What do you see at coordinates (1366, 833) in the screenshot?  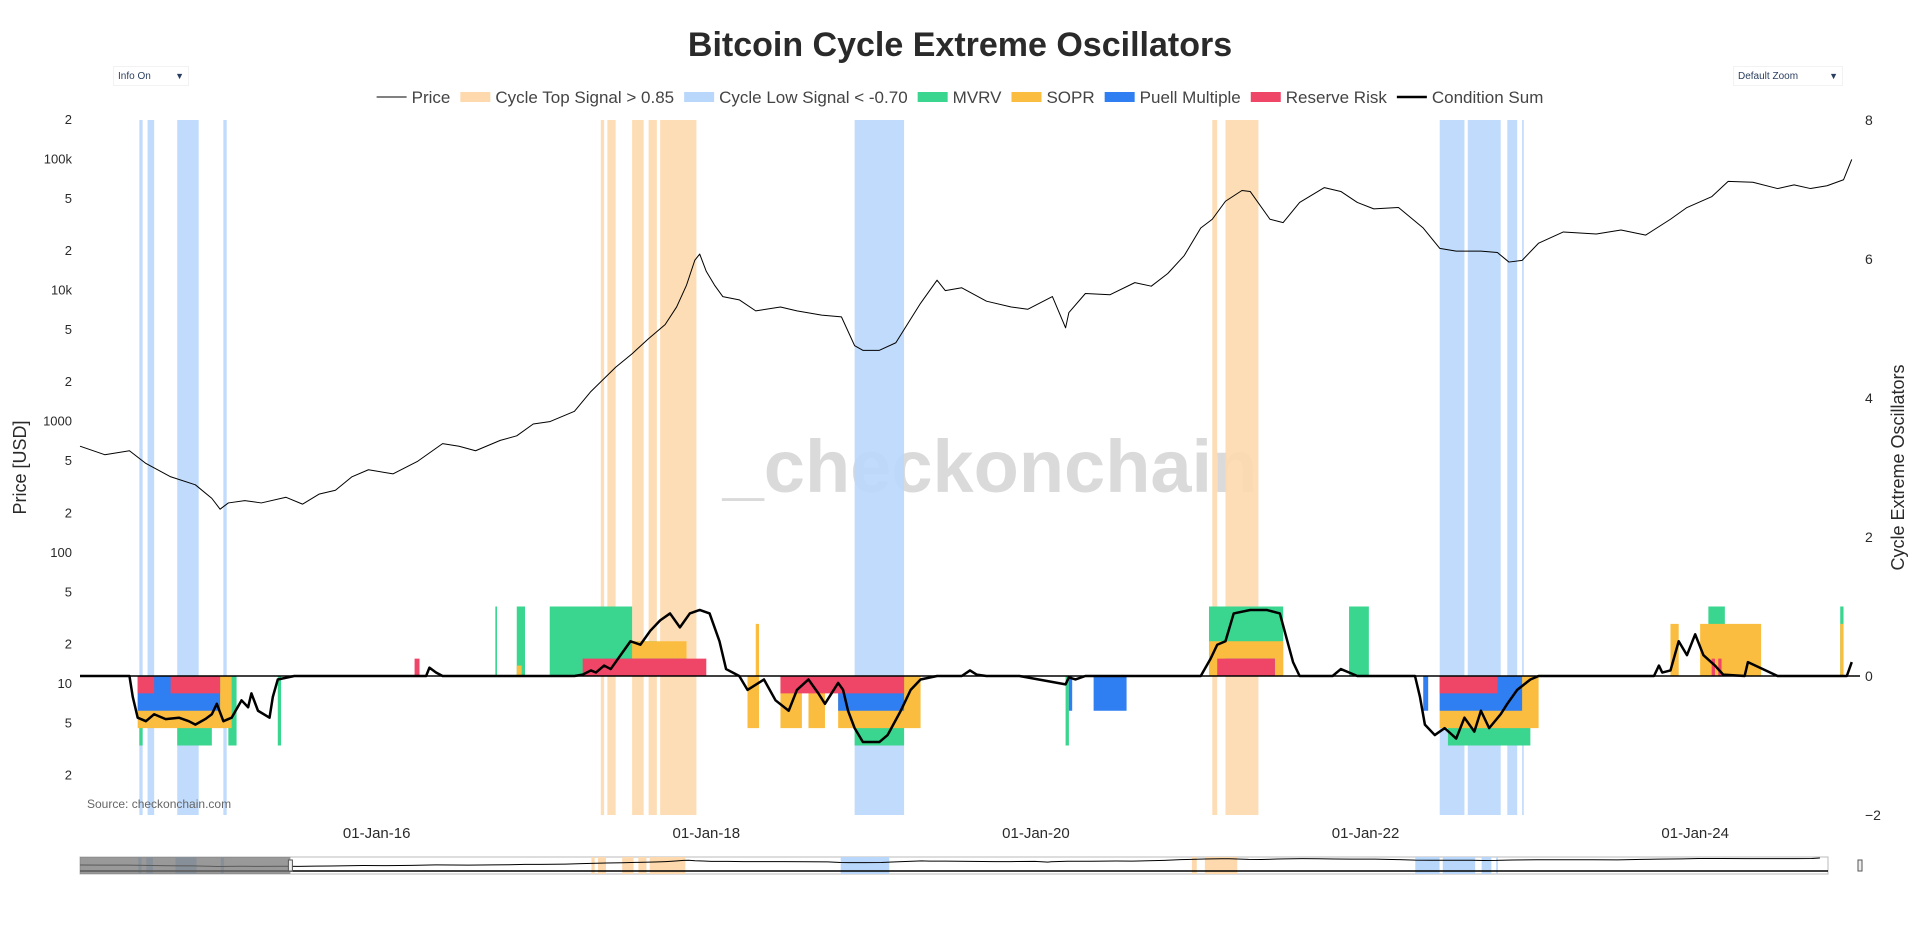 I see `x-tick-label: 01-Jan-22` at bounding box center [1366, 833].